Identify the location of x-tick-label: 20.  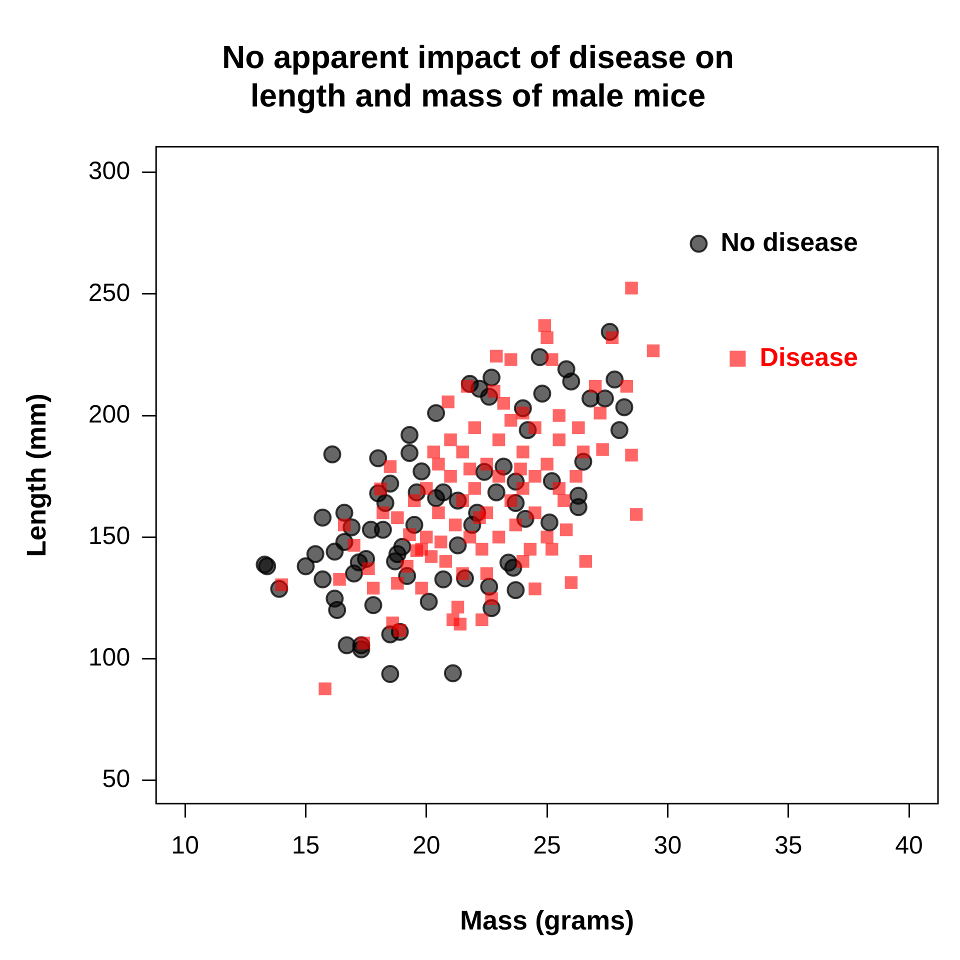
(426, 845).